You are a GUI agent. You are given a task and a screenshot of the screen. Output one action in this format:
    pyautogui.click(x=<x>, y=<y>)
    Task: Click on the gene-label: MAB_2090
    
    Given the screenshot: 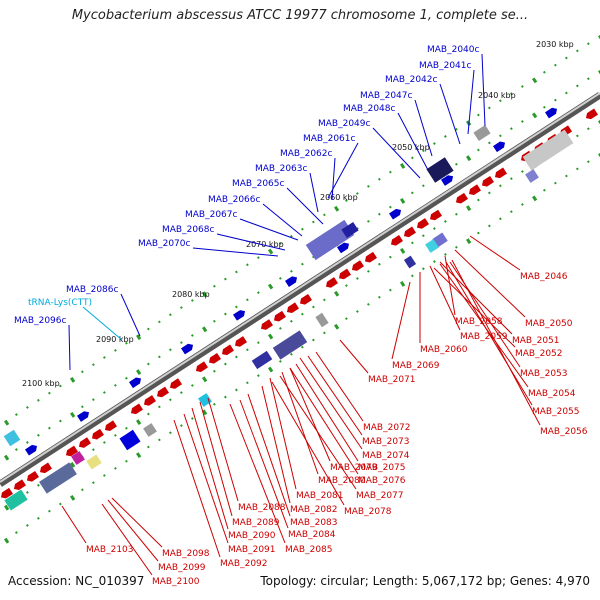 What is the action you would take?
    pyautogui.click(x=252, y=536)
    